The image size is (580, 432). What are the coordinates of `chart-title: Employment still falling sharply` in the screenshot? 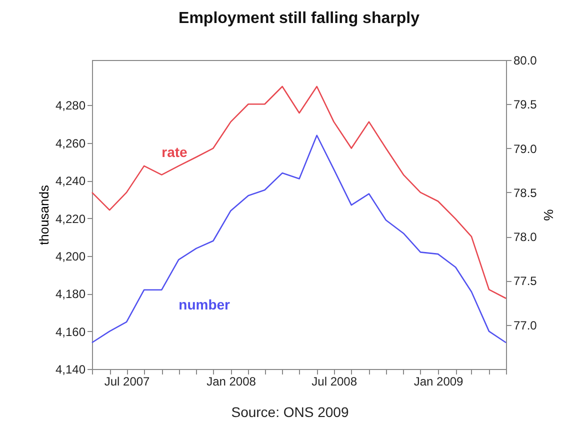 It's located at (299, 18).